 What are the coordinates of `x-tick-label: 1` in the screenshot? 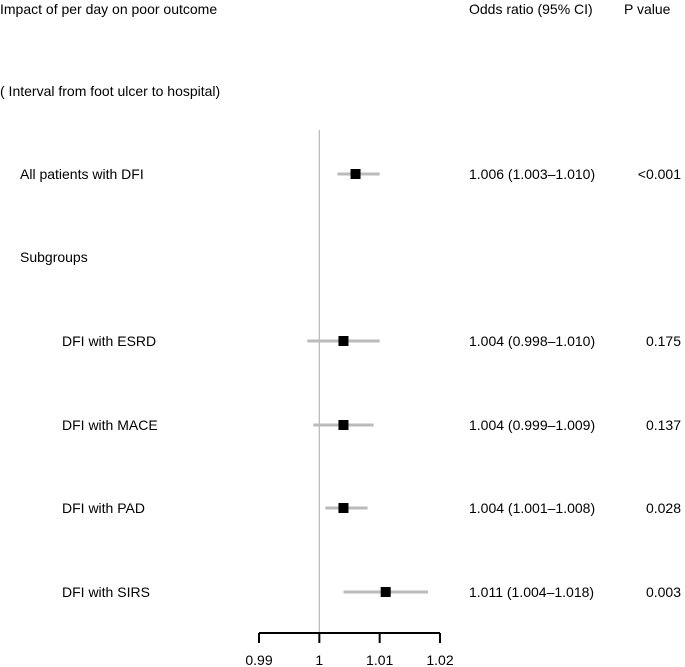 It's located at (319, 659).